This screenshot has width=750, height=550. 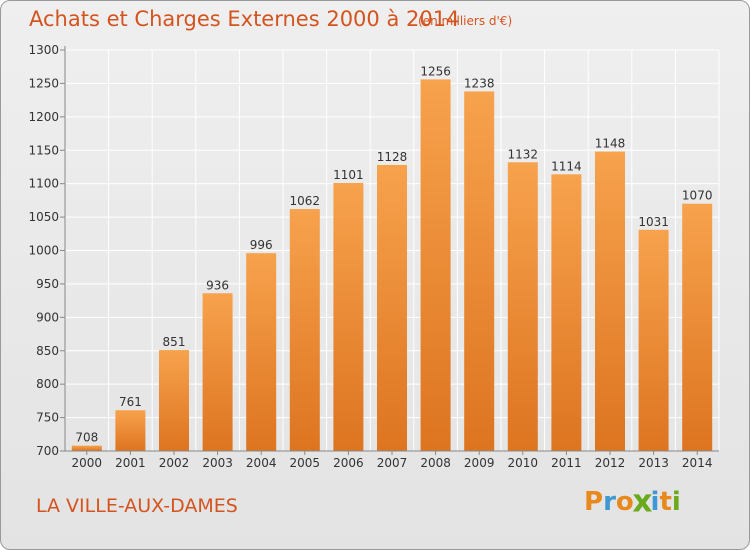 I want to click on y-tick-label: 700, so click(x=47, y=451).